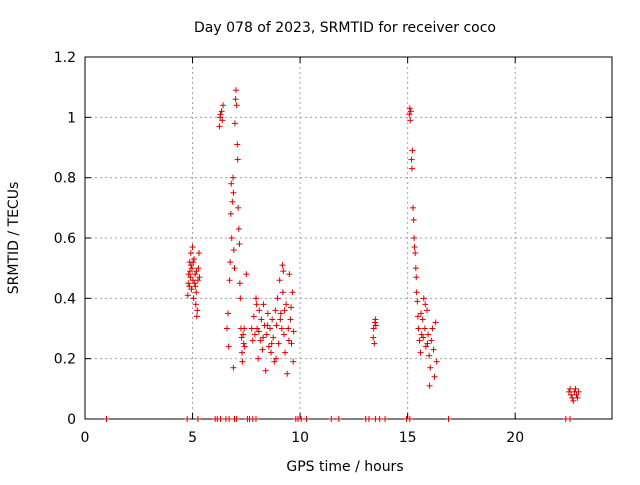 This screenshot has width=640, height=485. Describe the element at coordinates (65, 58) in the screenshot. I see `y-tick-label: 1.2` at that location.